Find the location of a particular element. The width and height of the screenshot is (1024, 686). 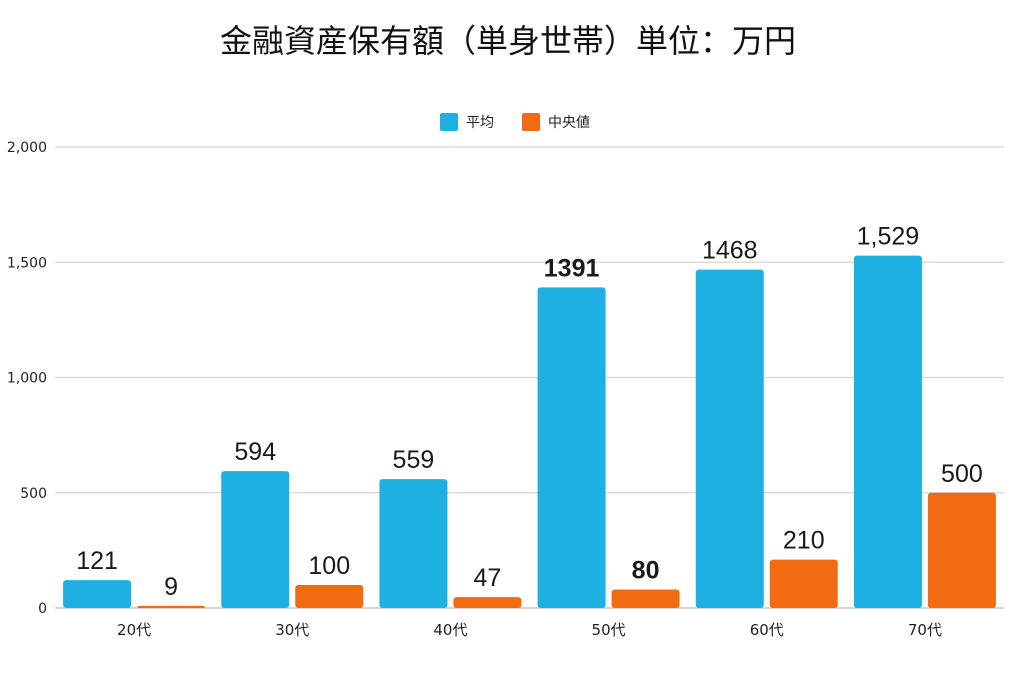

legend: 平均 中央値 is located at coordinates (515, 122).